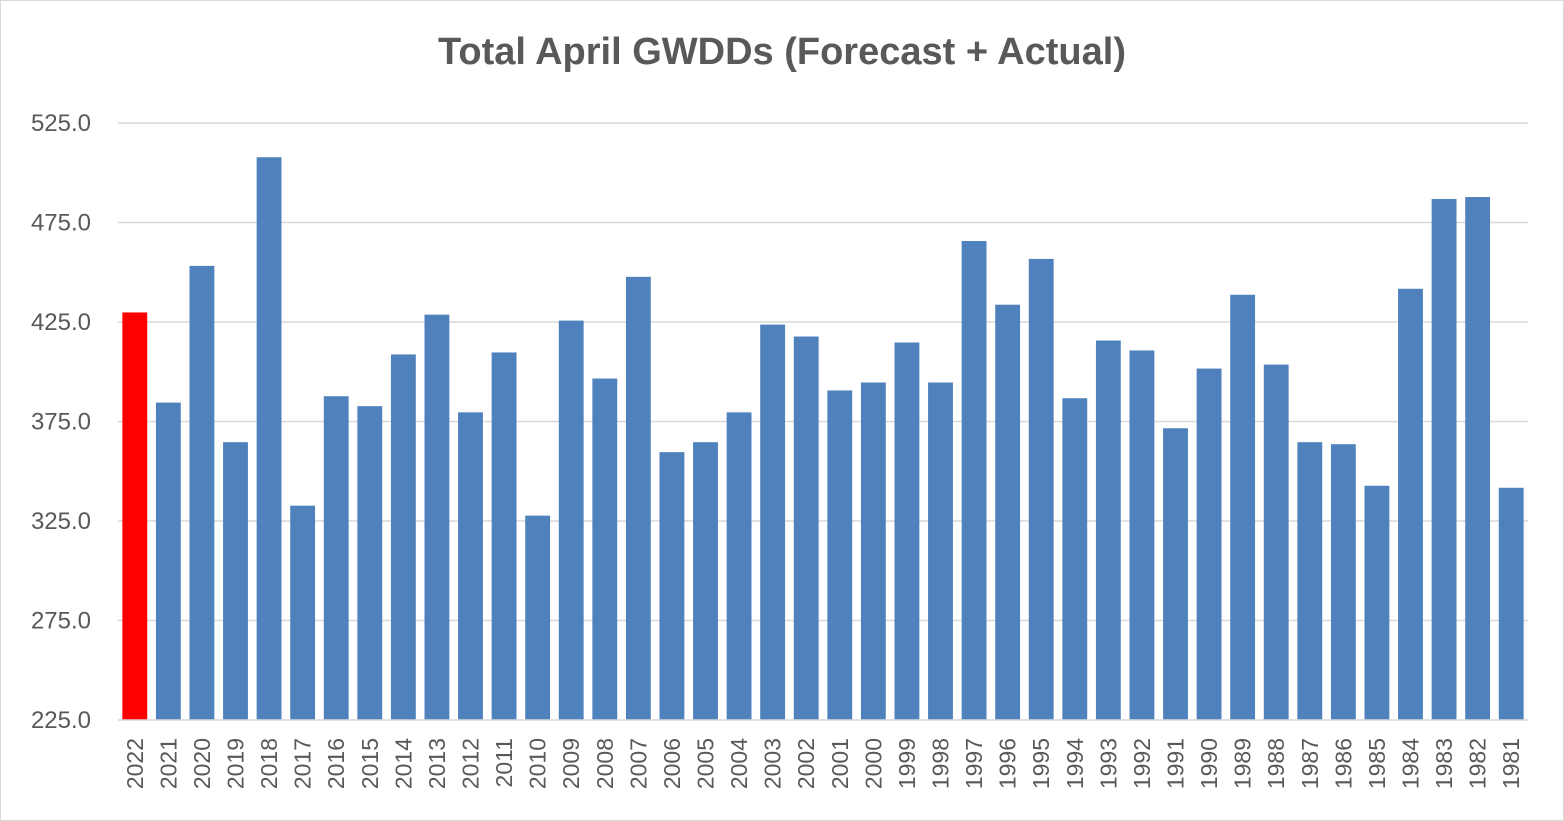 The height and width of the screenshot is (821, 1564). I want to click on x-tick-label: 2021, so click(168, 763).